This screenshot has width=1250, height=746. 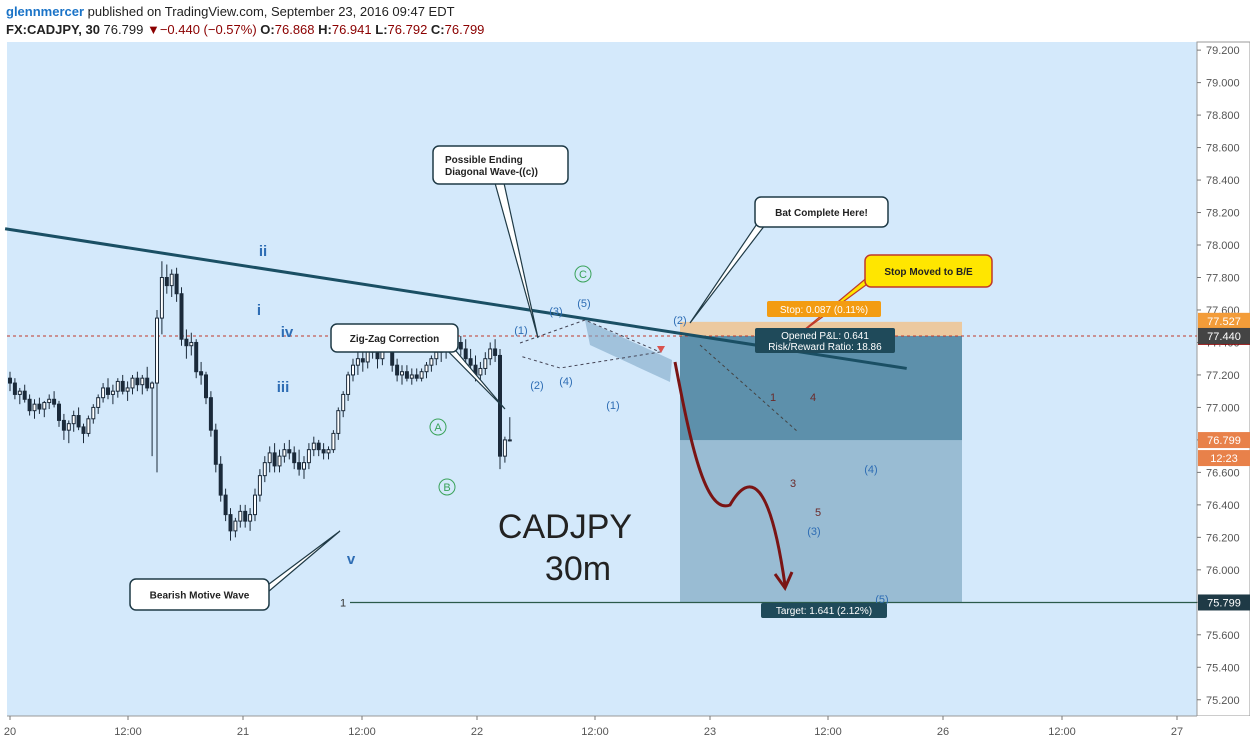 What do you see at coordinates (730, 473) in the screenshot?
I see `forecast-arrow` at bounding box center [730, 473].